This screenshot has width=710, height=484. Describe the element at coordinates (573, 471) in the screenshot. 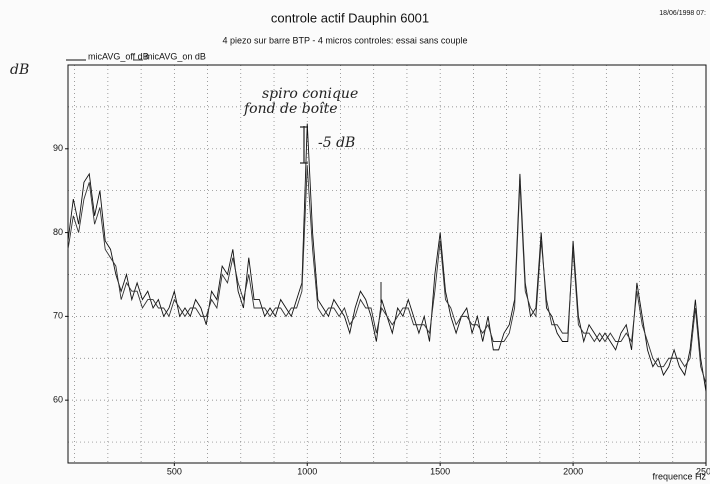

I see `x-tick-label: 2000` at that location.